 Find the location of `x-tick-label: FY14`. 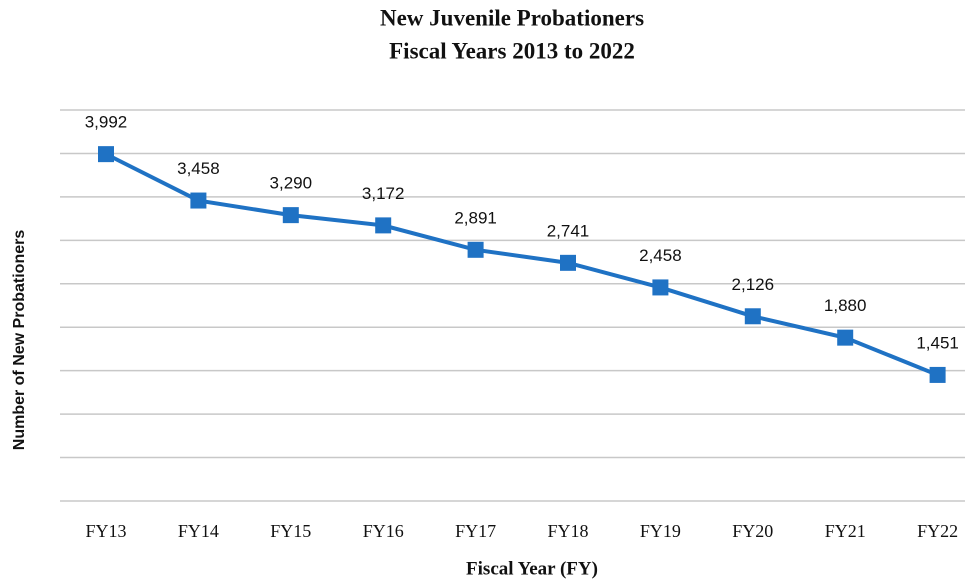

x-tick-label: FY14 is located at coordinates (198, 531).